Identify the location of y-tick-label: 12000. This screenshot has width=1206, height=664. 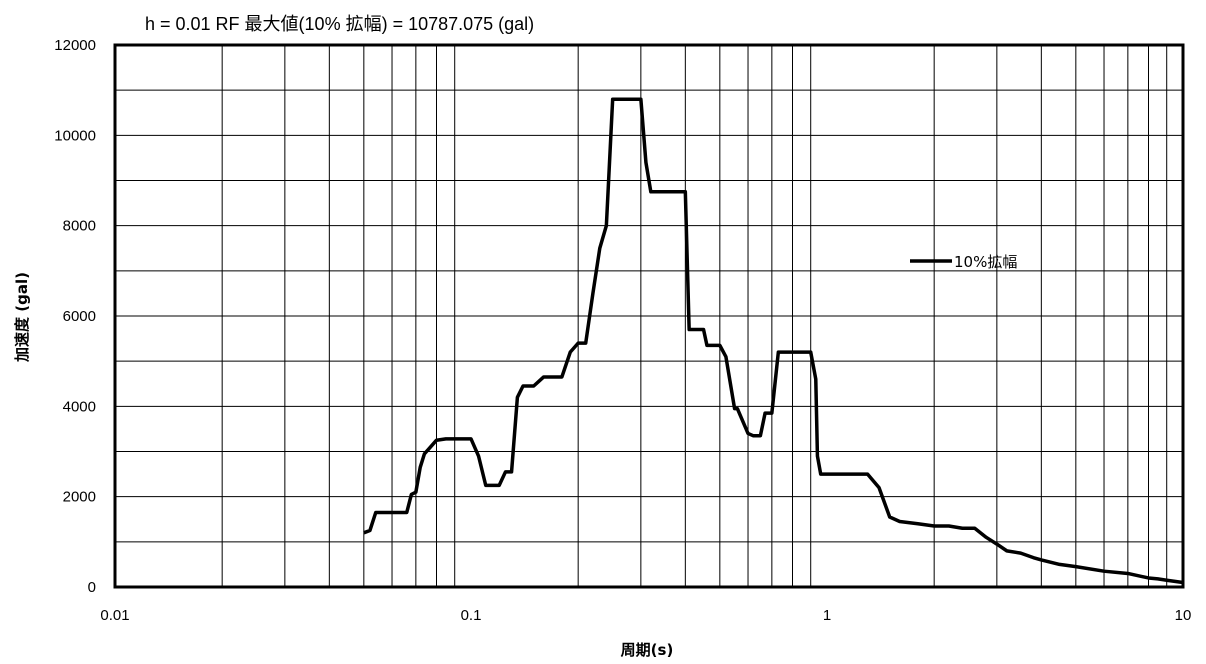
(75, 45).